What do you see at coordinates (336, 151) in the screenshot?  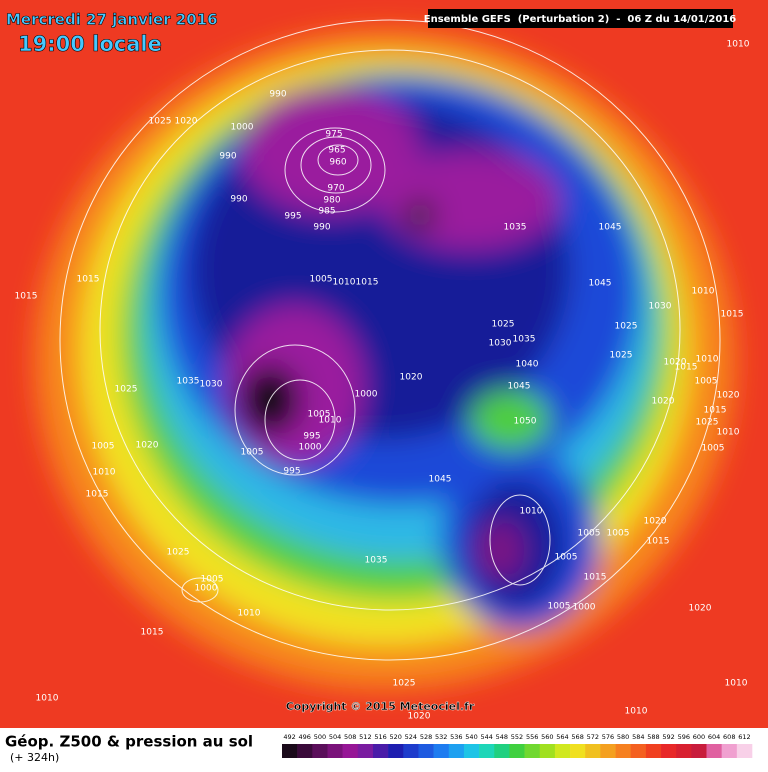 I see `isobar-label: 965` at bounding box center [336, 151].